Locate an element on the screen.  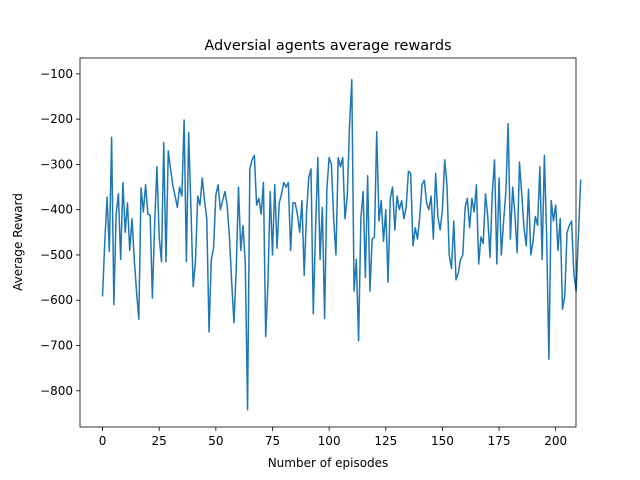
x-tick-label: 50 is located at coordinates (215, 441).